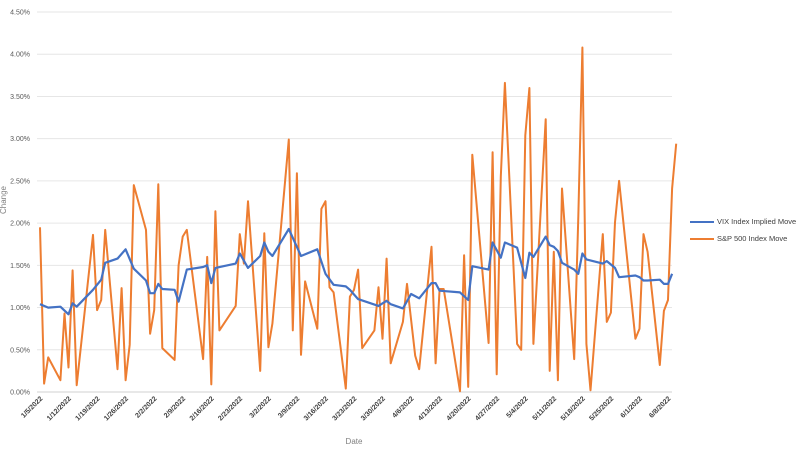 This screenshot has height=450, width=800. I want to click on x-tick-label: 1/19/2022, so click(88, 408).